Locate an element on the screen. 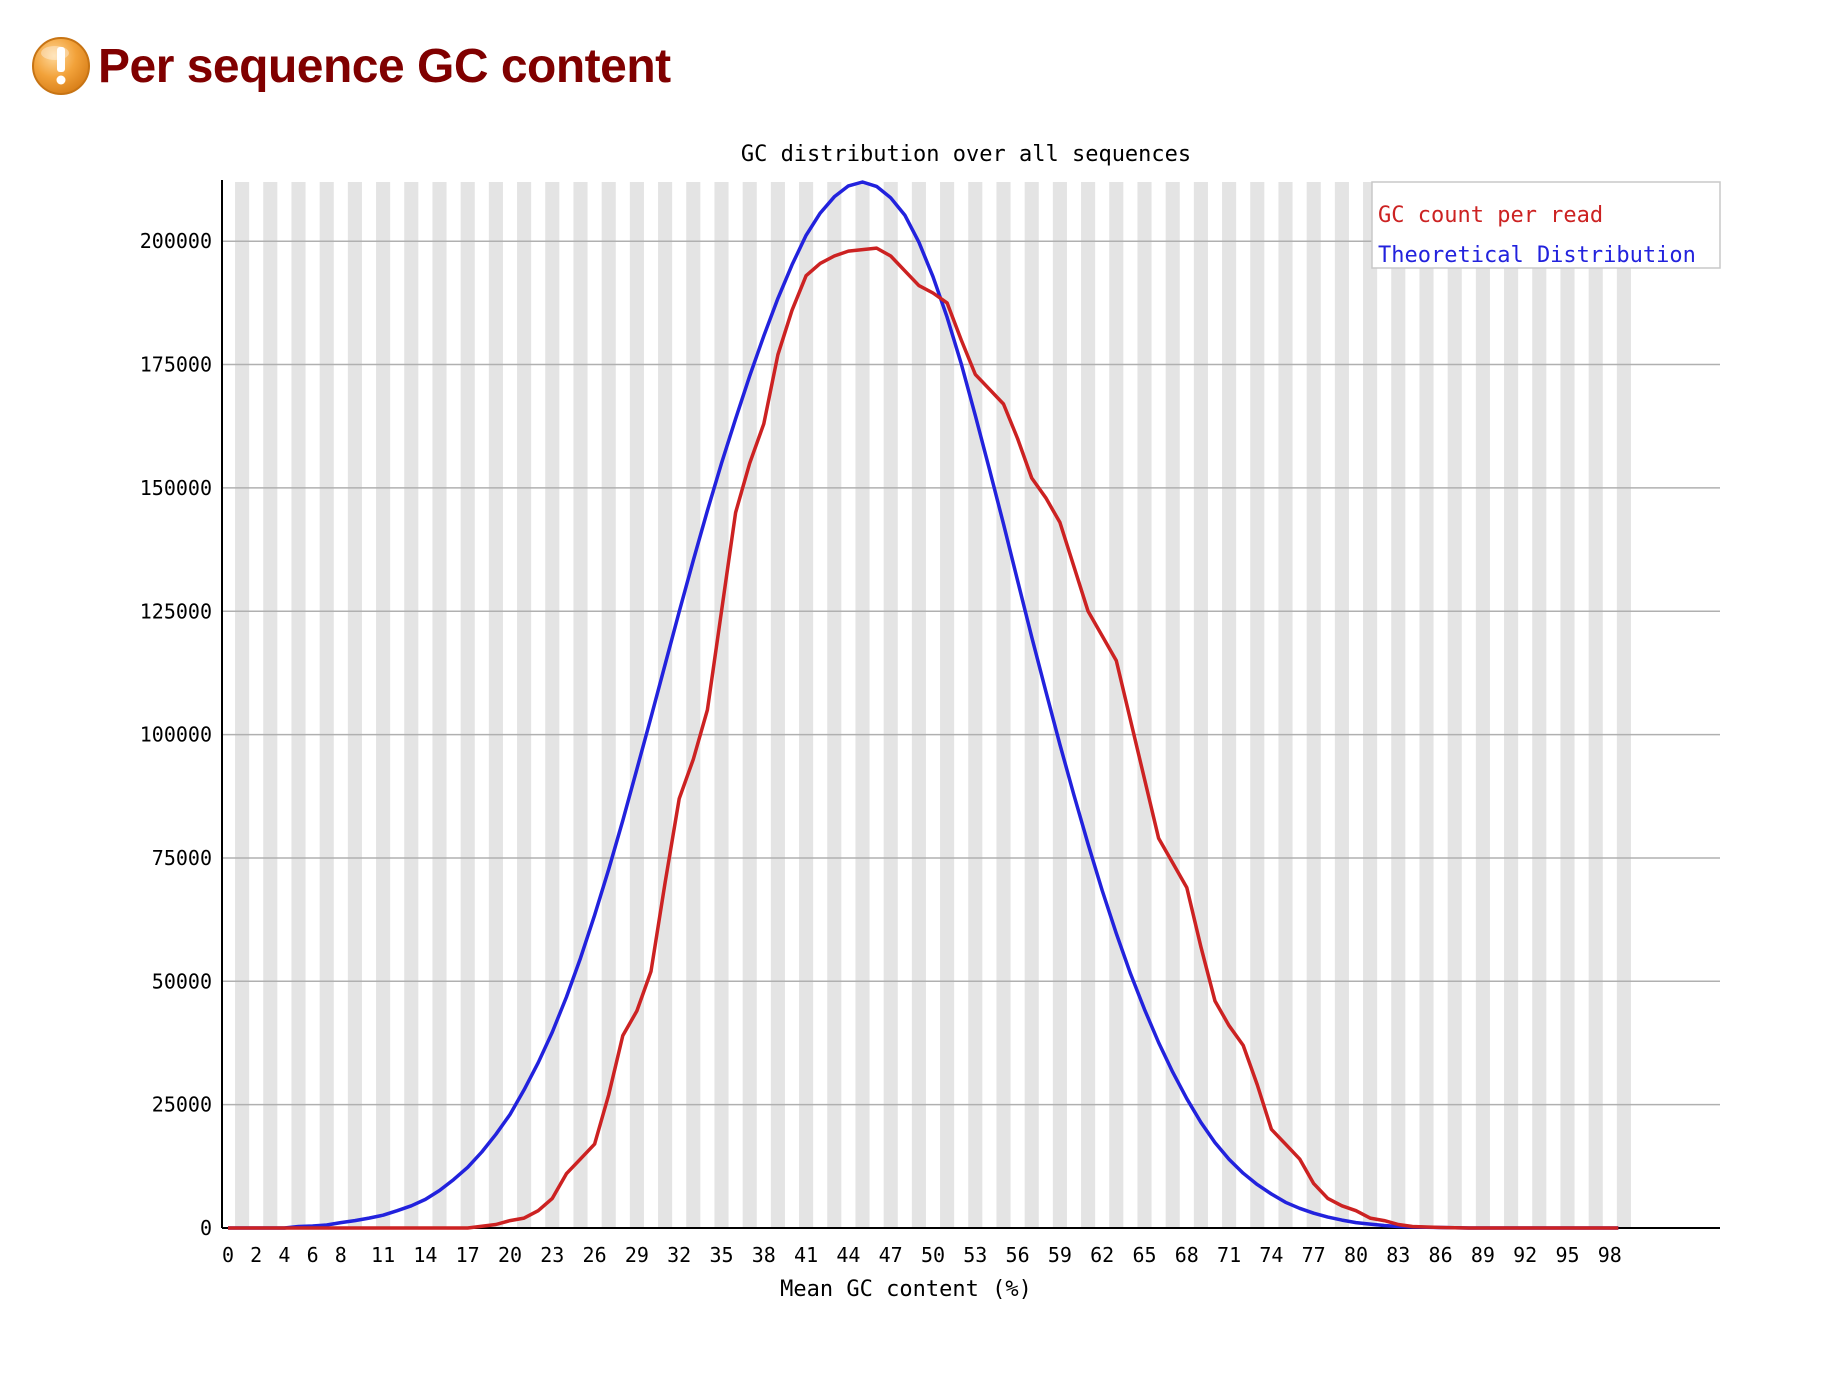  y-tick-label: 100000 is located at coordinates (176, 735).